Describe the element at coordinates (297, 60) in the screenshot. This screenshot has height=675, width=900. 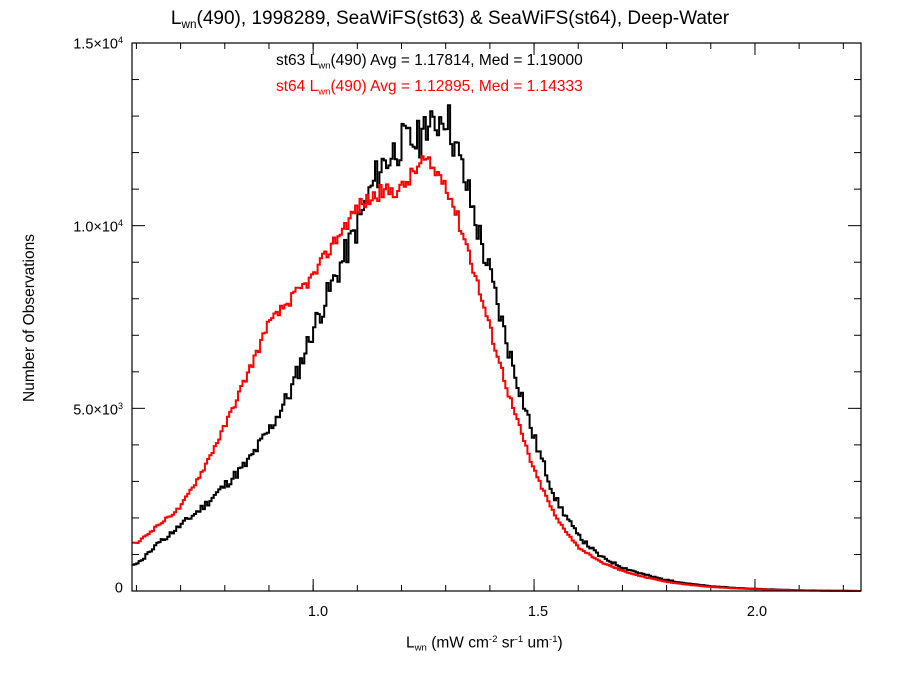
I see `legend-st63-pre: st63 L` at that location.